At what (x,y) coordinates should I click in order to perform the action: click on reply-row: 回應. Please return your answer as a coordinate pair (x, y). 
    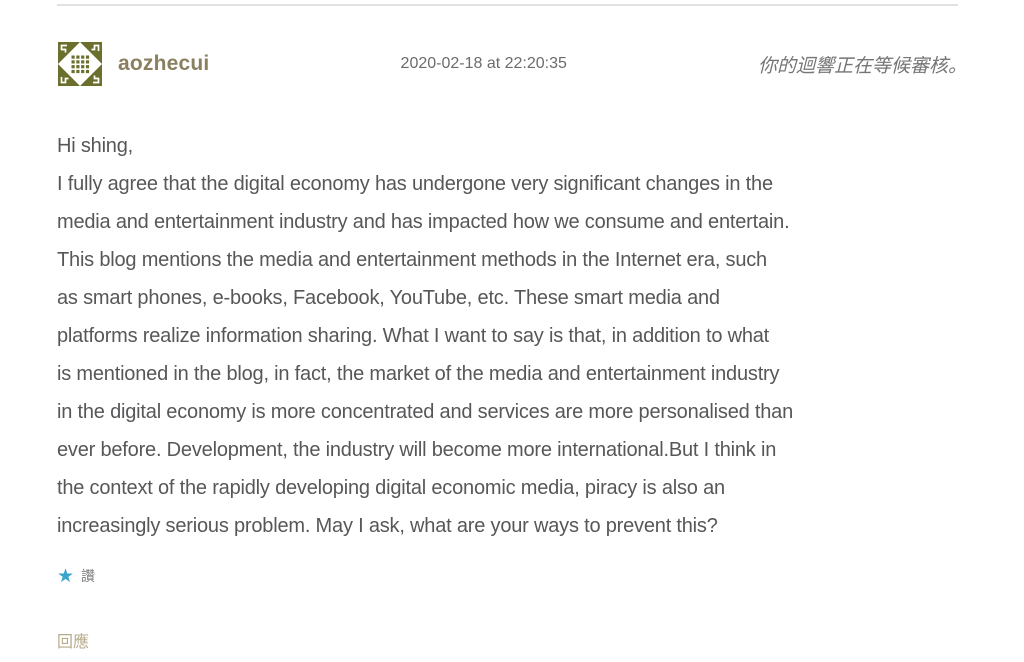
    Looking at the image, I should click on (512, 640).